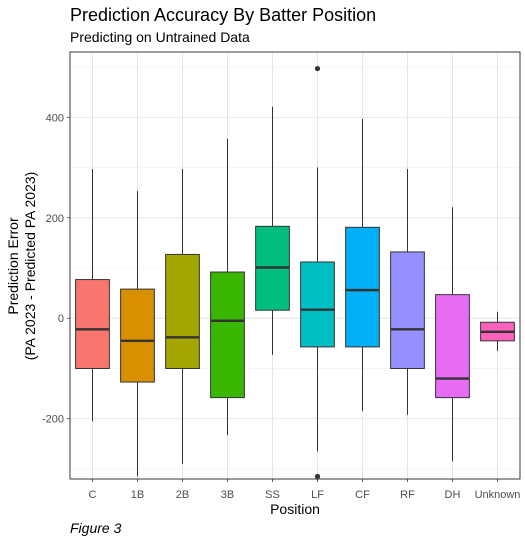  What do you see at coordinates (272, 495) in the screenshot?
I see `x-tick-label: SS` at bounding box center [272, 495].